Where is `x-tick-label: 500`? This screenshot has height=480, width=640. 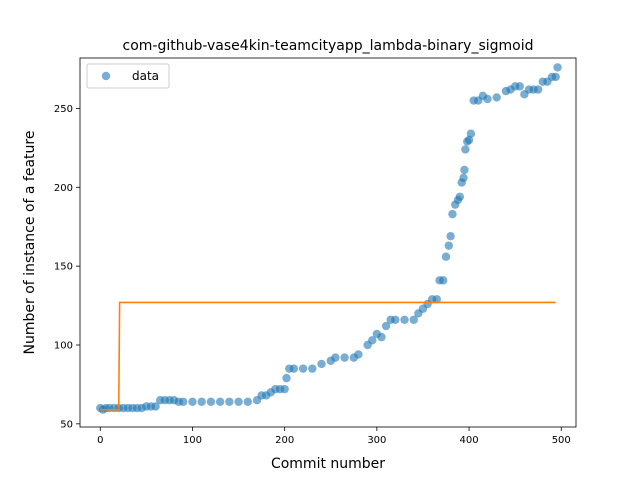 x-tick-label: 500 is located at coordinates (561, 440).